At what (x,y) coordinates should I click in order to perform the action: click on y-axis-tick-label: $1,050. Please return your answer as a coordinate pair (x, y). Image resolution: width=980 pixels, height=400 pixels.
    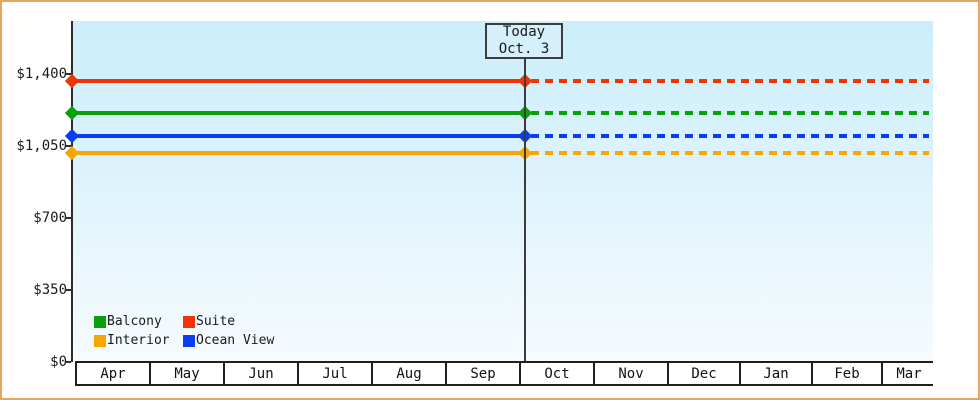
    Looking at the image, I should click on (41, 145).